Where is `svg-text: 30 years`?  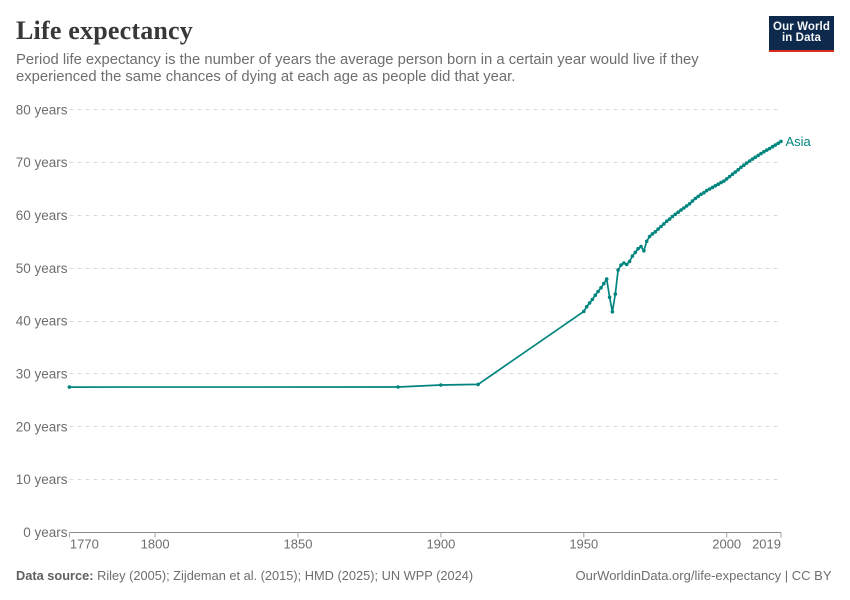
svg-text: 30 years is located at coordinates (42, 374).